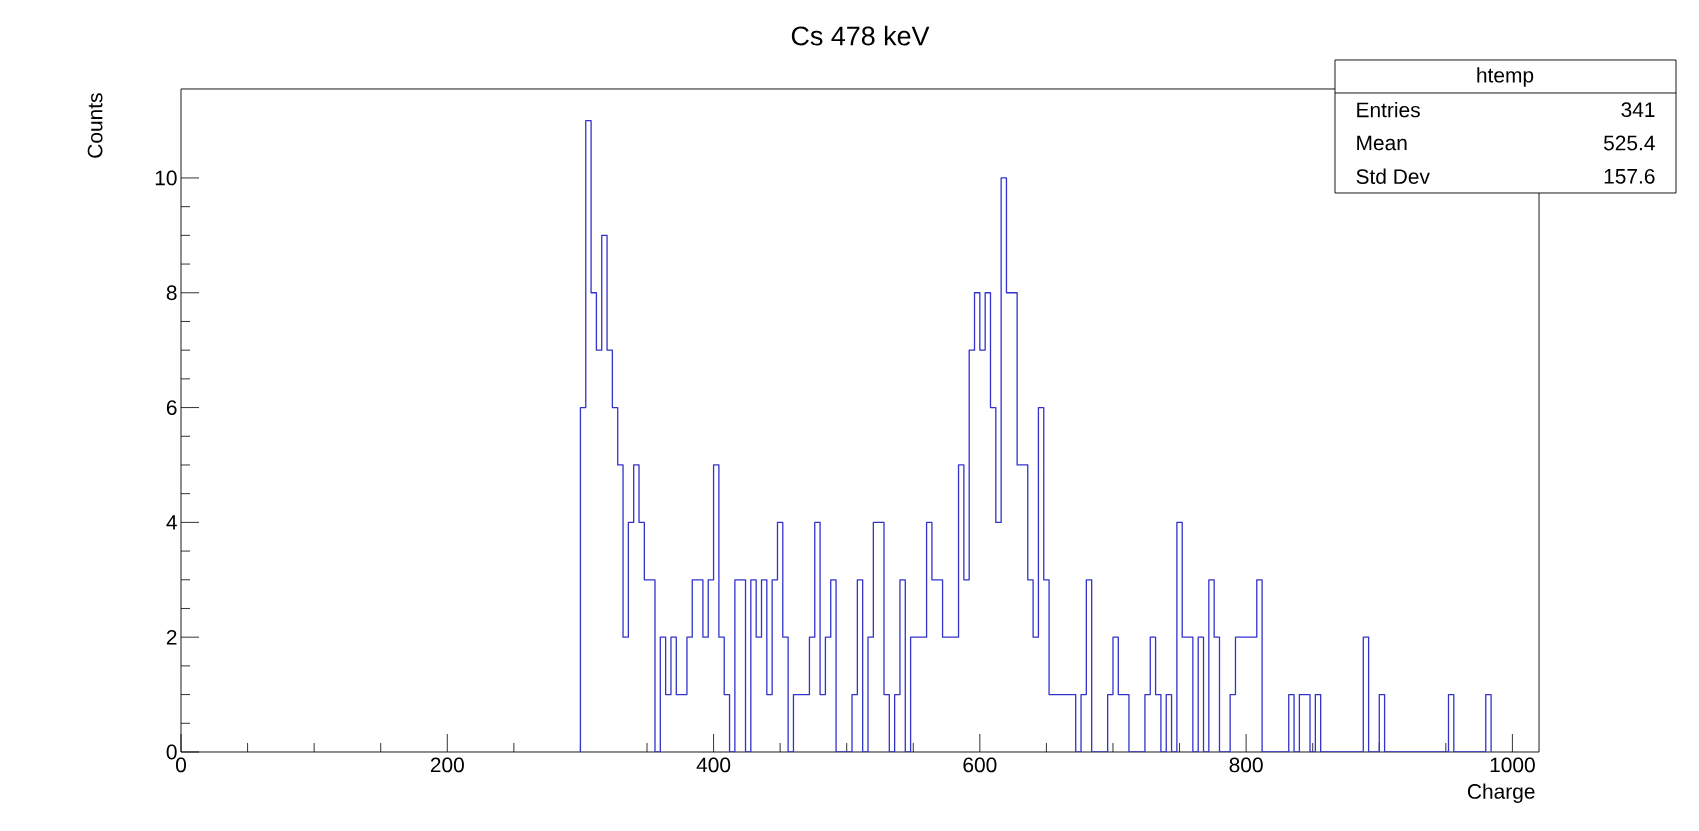 Image resolution: width=1699 pixels, height=831 pixels. I want to click on x-tick-label: 200, so click(447, 765).